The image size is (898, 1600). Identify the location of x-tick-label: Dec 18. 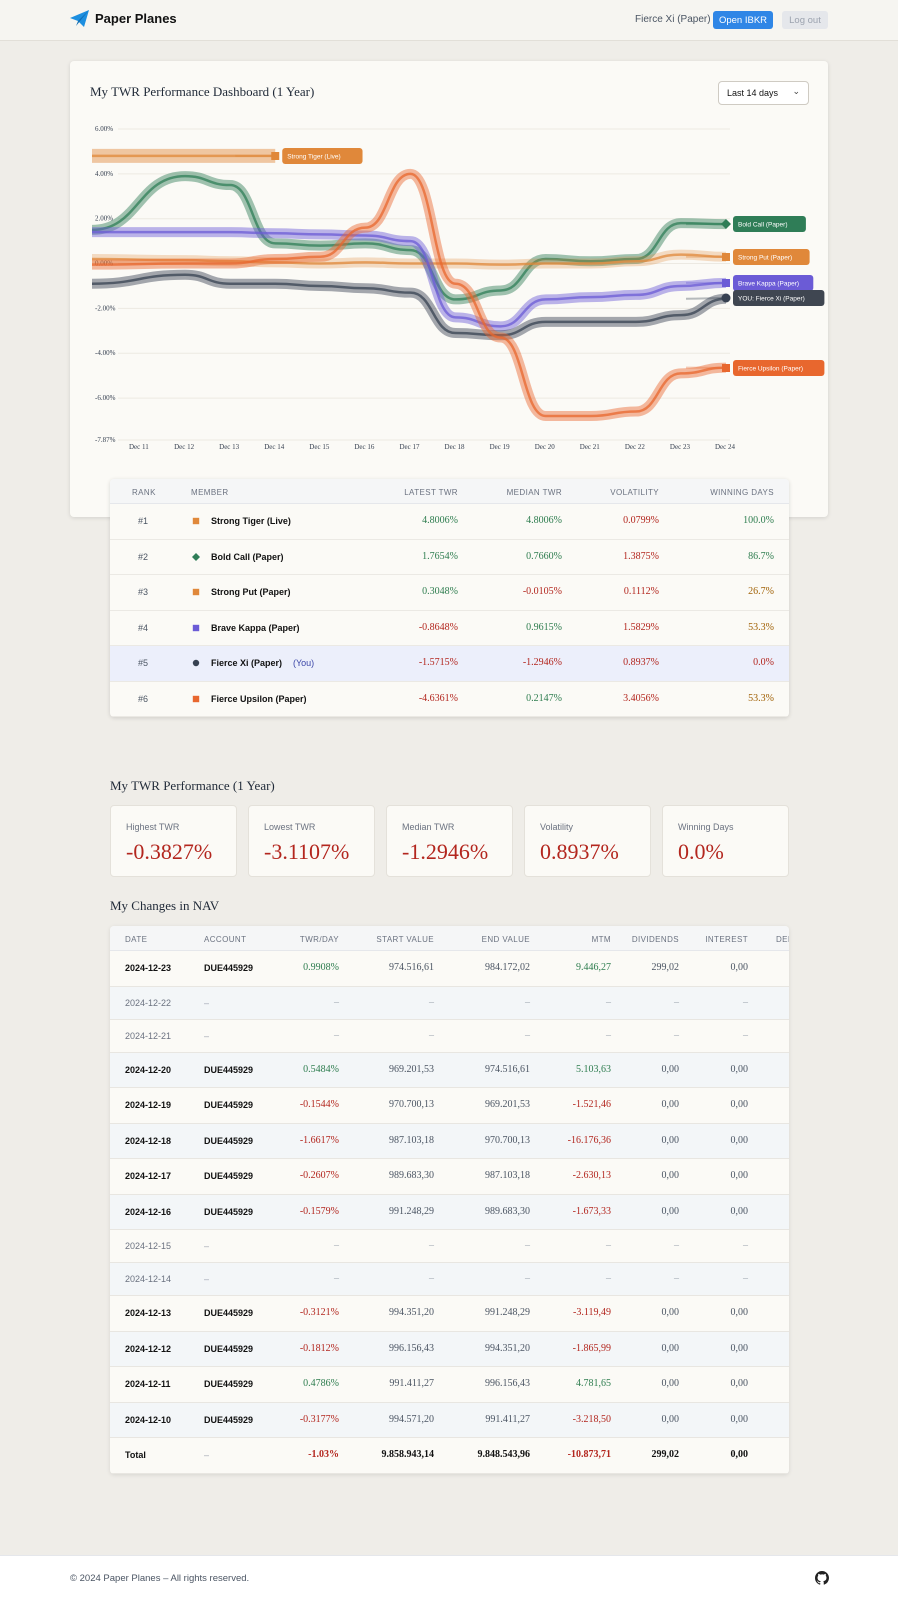
(455, 447).